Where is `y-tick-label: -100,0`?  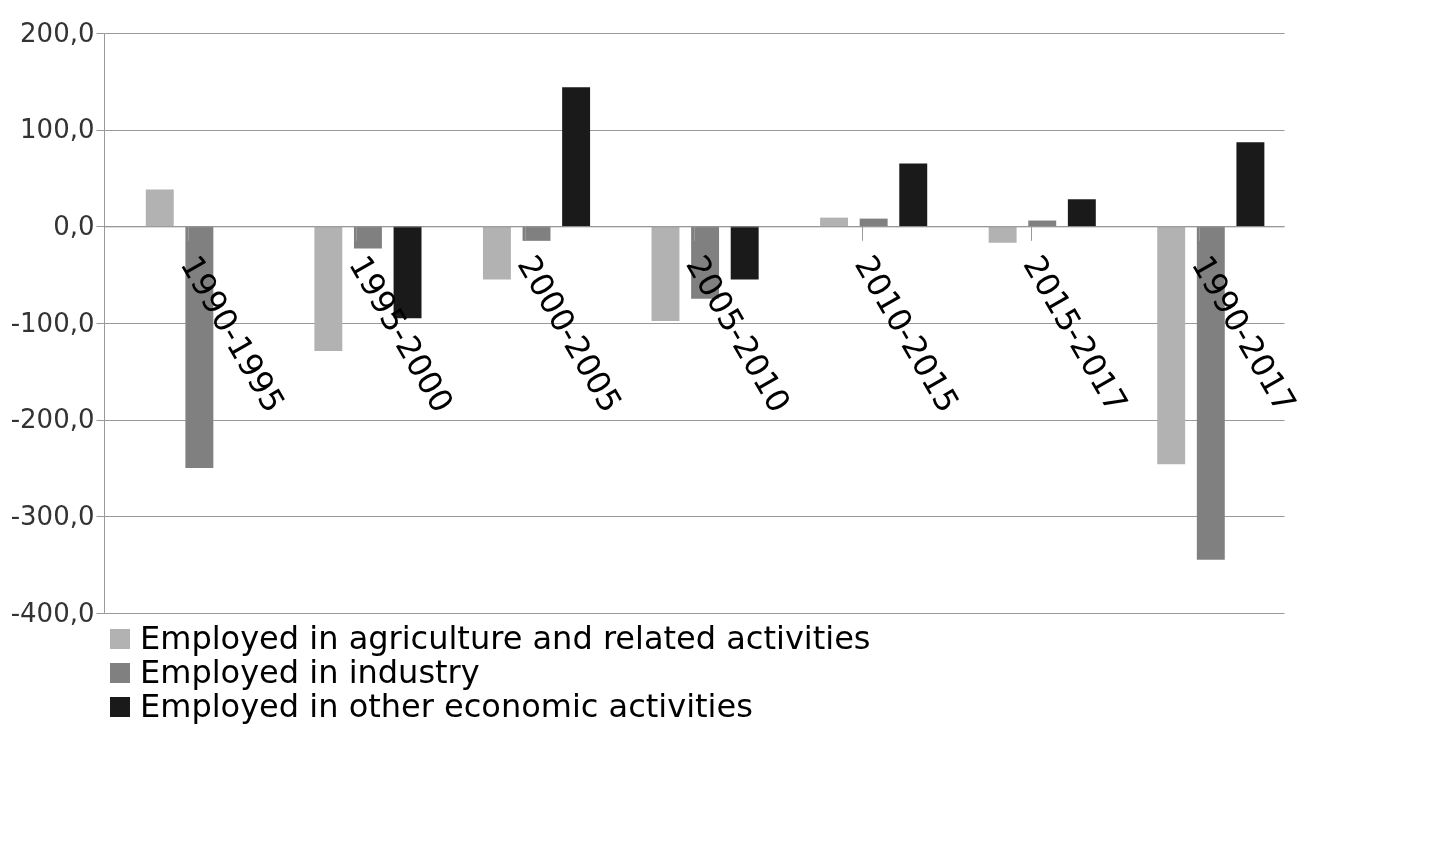 y-tick-label: -100,0 is located at coordinates (52, 322).